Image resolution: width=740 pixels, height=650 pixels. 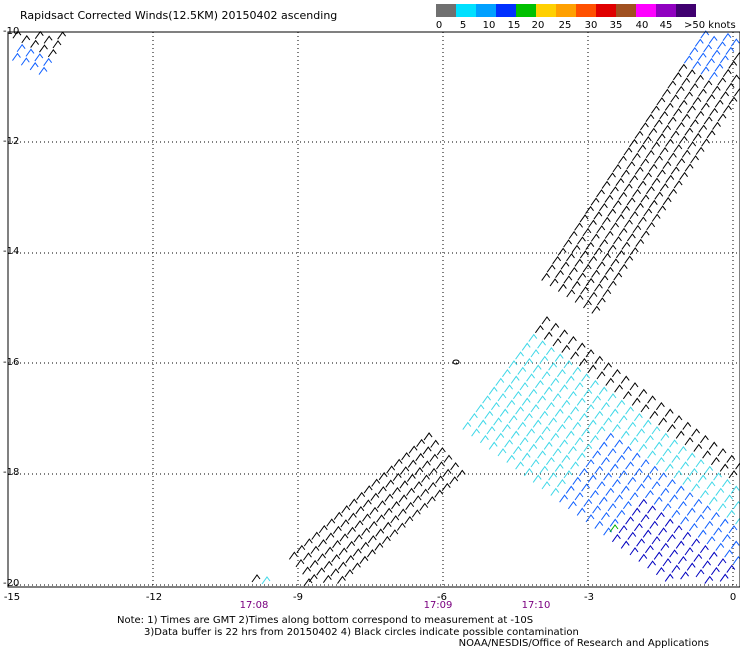 I want to click on lon-label: -15, so click(x=12, y=597).